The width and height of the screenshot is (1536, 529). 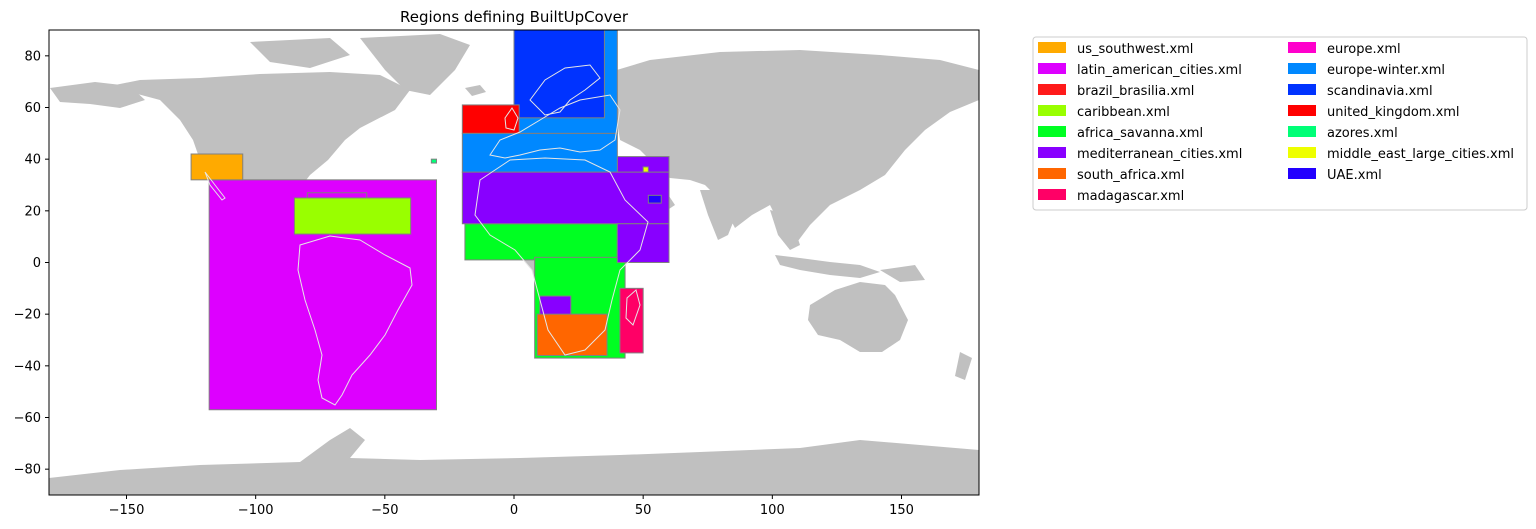 What do you see at coordinates (1393, 112) in the screenshot?
I see `legend-label: united_kingdom.xml` at bounding box center [1393, 112].